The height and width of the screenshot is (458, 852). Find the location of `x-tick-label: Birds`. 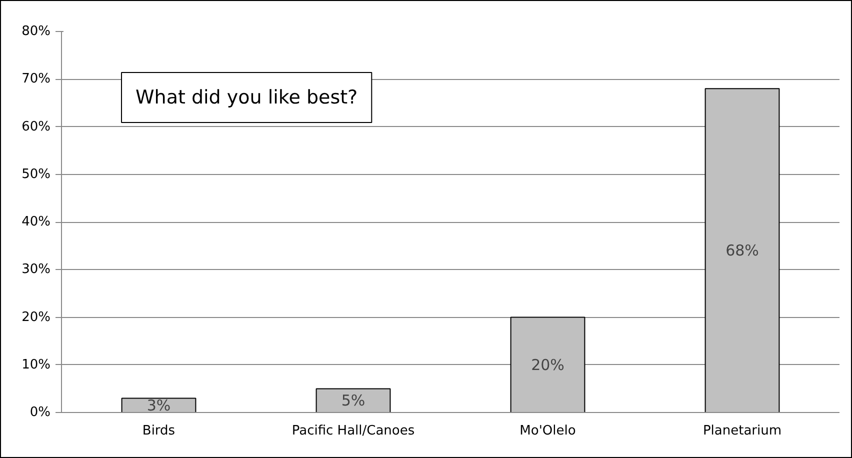

x-tick-label: Birds is located at coordinates (159, 431).